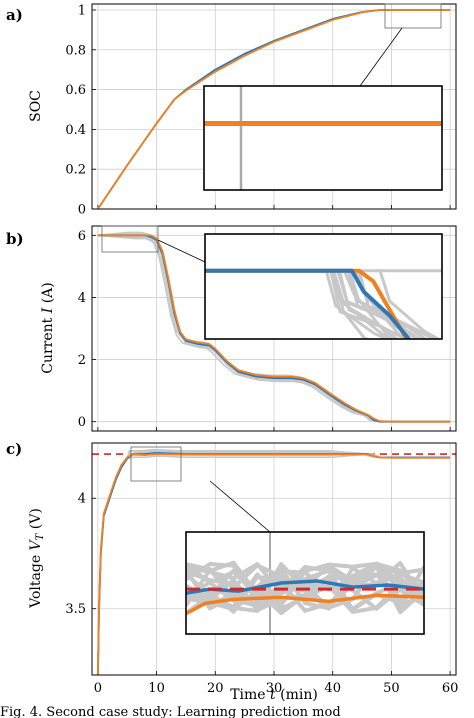 This screenshot has width=474, height=718. Describe the element at coordinates (75, 50) in the screenshot. I see `y-tick-label: 0.8` at that location.